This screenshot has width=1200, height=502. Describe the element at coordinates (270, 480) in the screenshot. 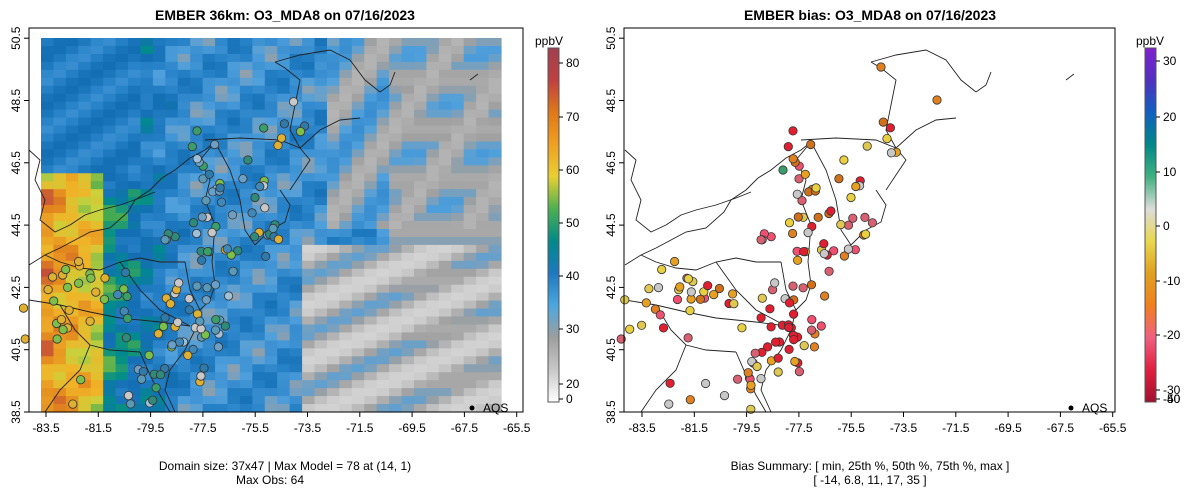

I see `left-caption-2: Max Obs: 64` at that location.